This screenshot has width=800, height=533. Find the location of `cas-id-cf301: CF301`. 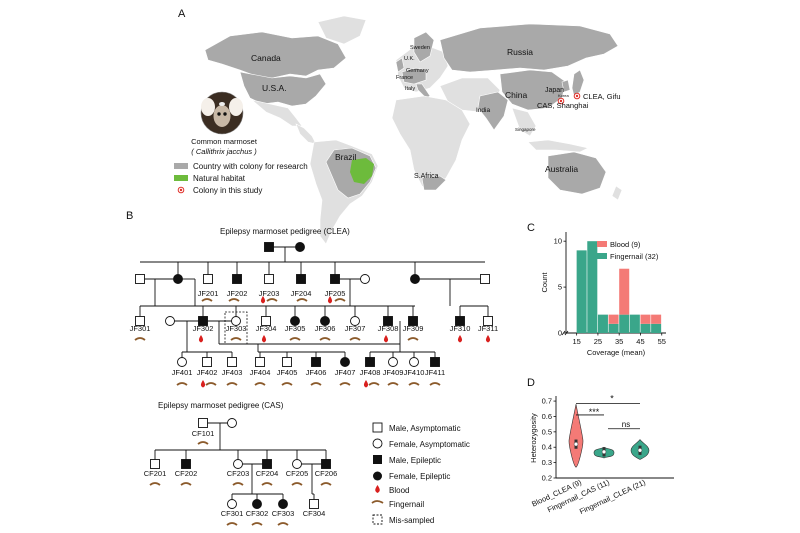

cas-id-cf301: CF301 is located at coordinates (232, 513).